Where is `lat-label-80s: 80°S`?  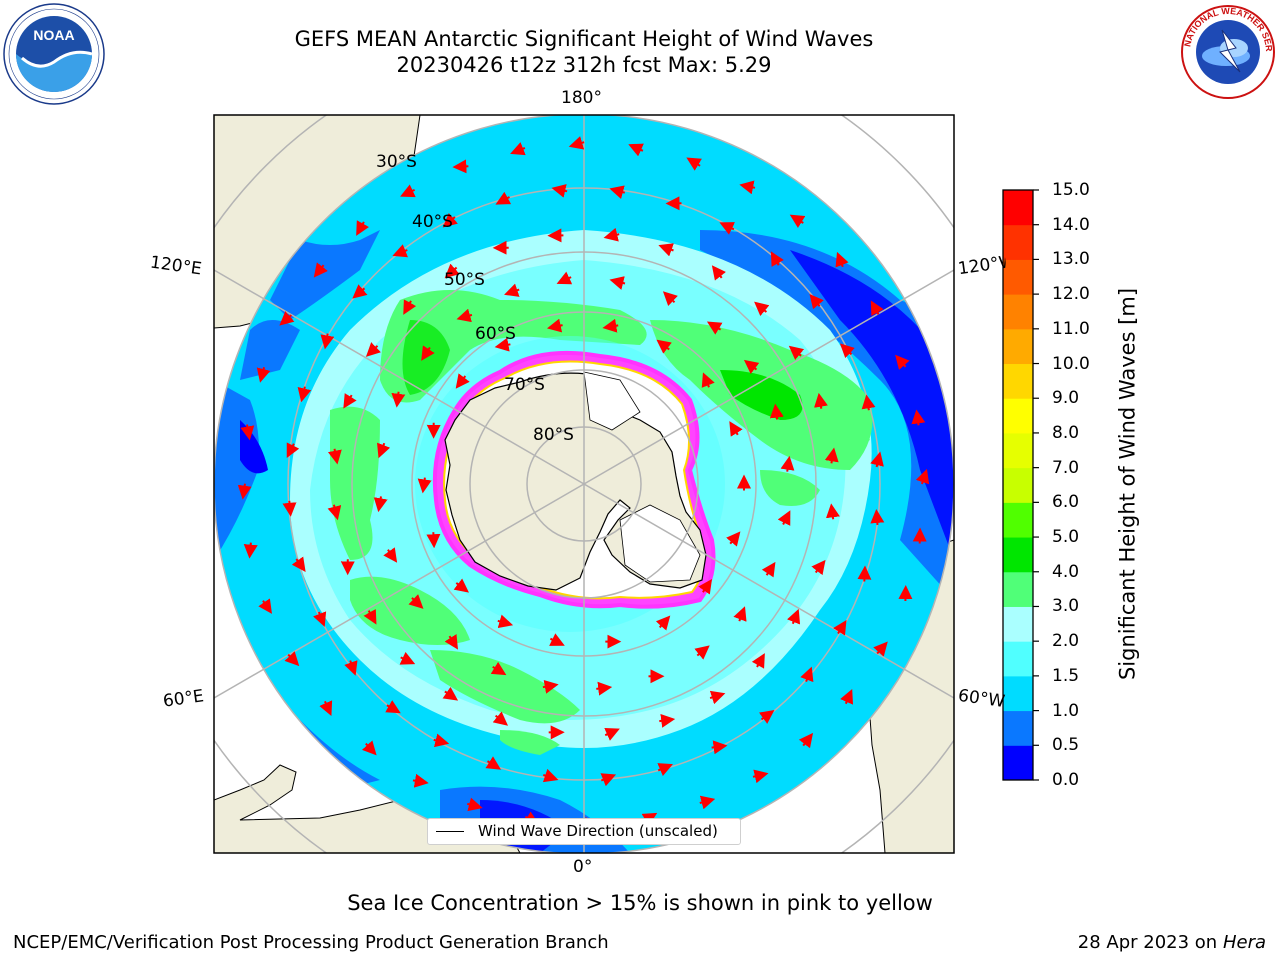 lat-label-80s: 80°S is located at coordinates (553, 435).